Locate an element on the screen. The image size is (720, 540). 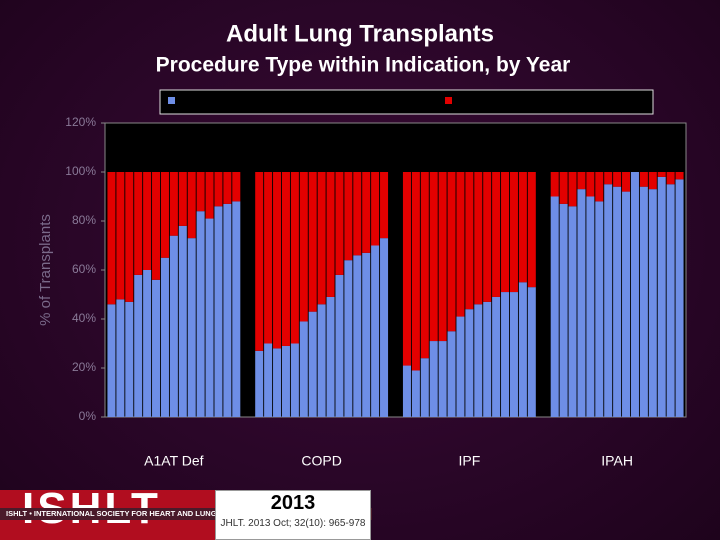
y-tick-label: 0% is located at coordinates (88, 416).